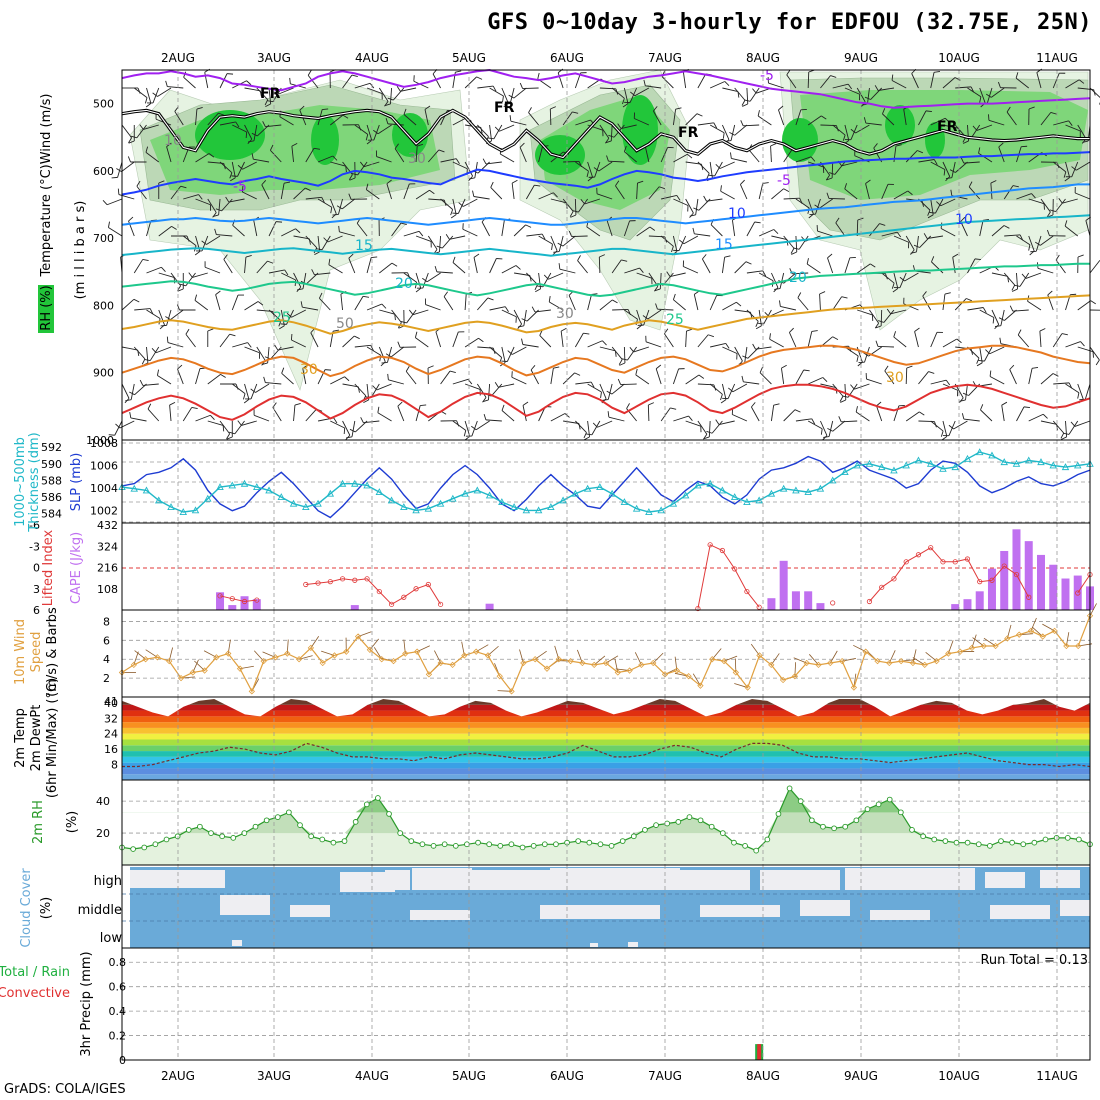 The image size is (1100, 1100). Describe the element at coordinates (594, 945) in the screenshot. I see `cloud-low-clear` at that location.